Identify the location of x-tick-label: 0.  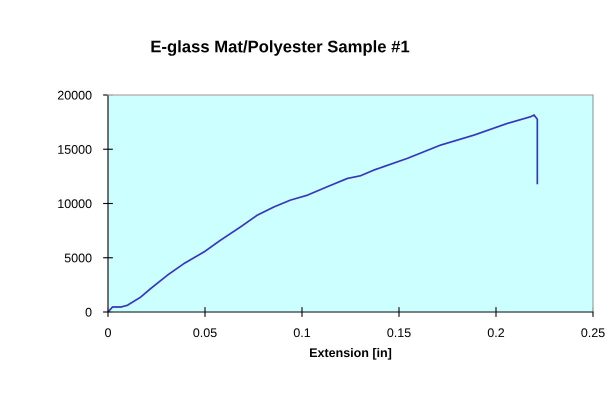
(108, 333).